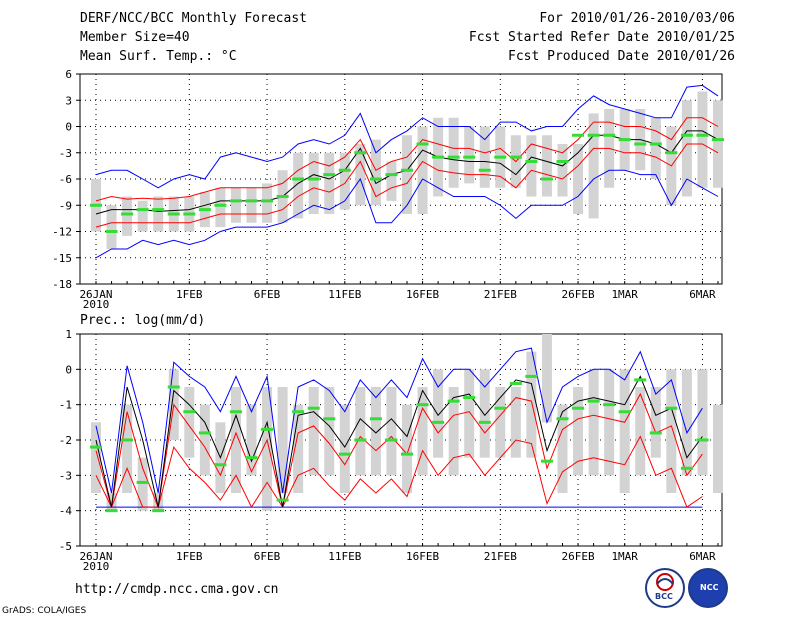 The image size is (800, 618). What do you see at coordinates (62, 284) in the screenshot?
I see `y-tick-label: -18` at bounding box center [62, 284].